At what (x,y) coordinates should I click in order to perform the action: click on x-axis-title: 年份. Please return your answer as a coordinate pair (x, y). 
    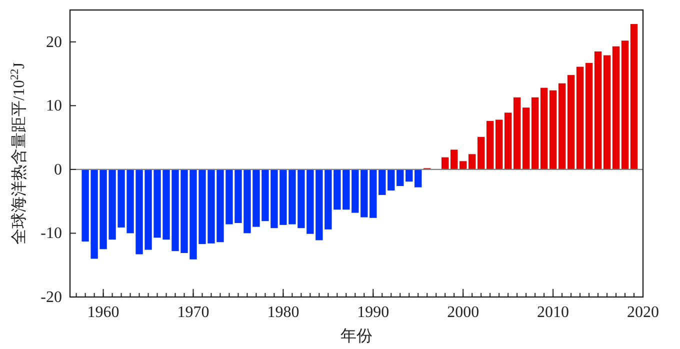
    Looking at the image, I should click on (356, 336).